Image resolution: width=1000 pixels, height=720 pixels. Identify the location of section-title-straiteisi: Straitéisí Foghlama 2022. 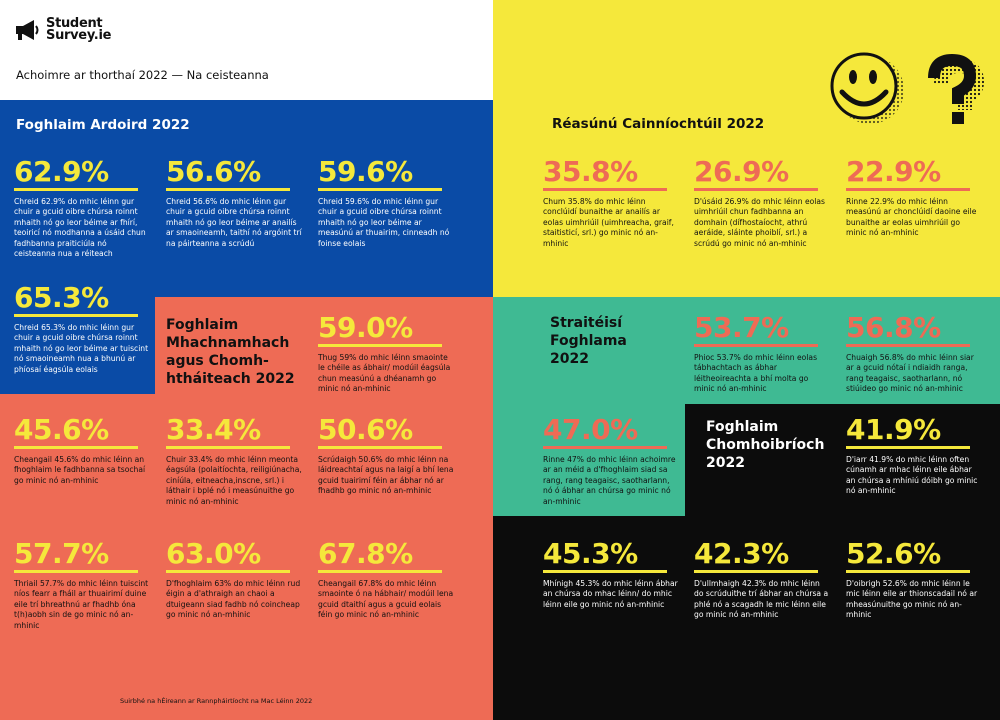
(588, 341).